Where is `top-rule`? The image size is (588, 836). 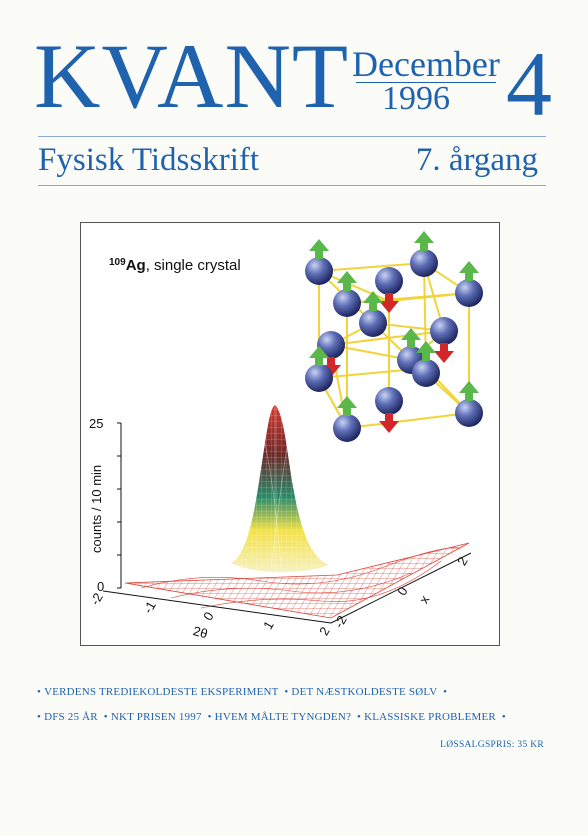
top-rule is located at coordinates (292, 136).